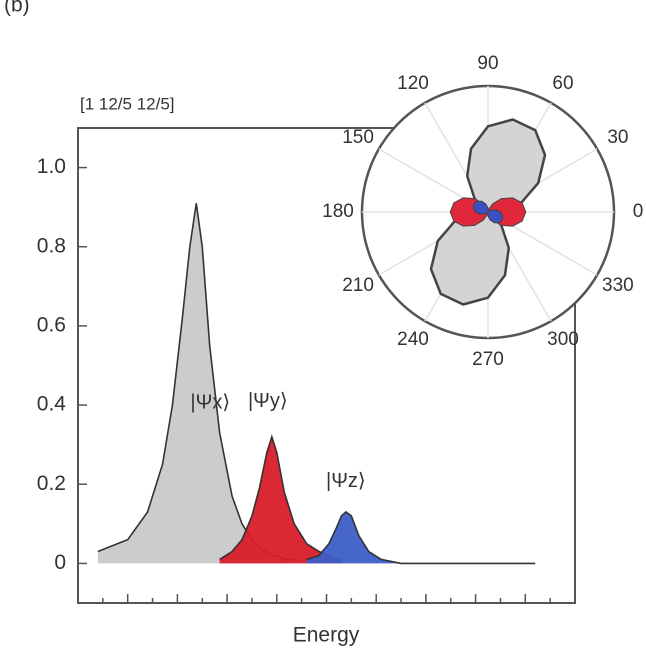 This screenshot has width=646, height=661. Describe the element at coordinates (488, 212) in the screenshot. I see `polar-lobe` at that location.